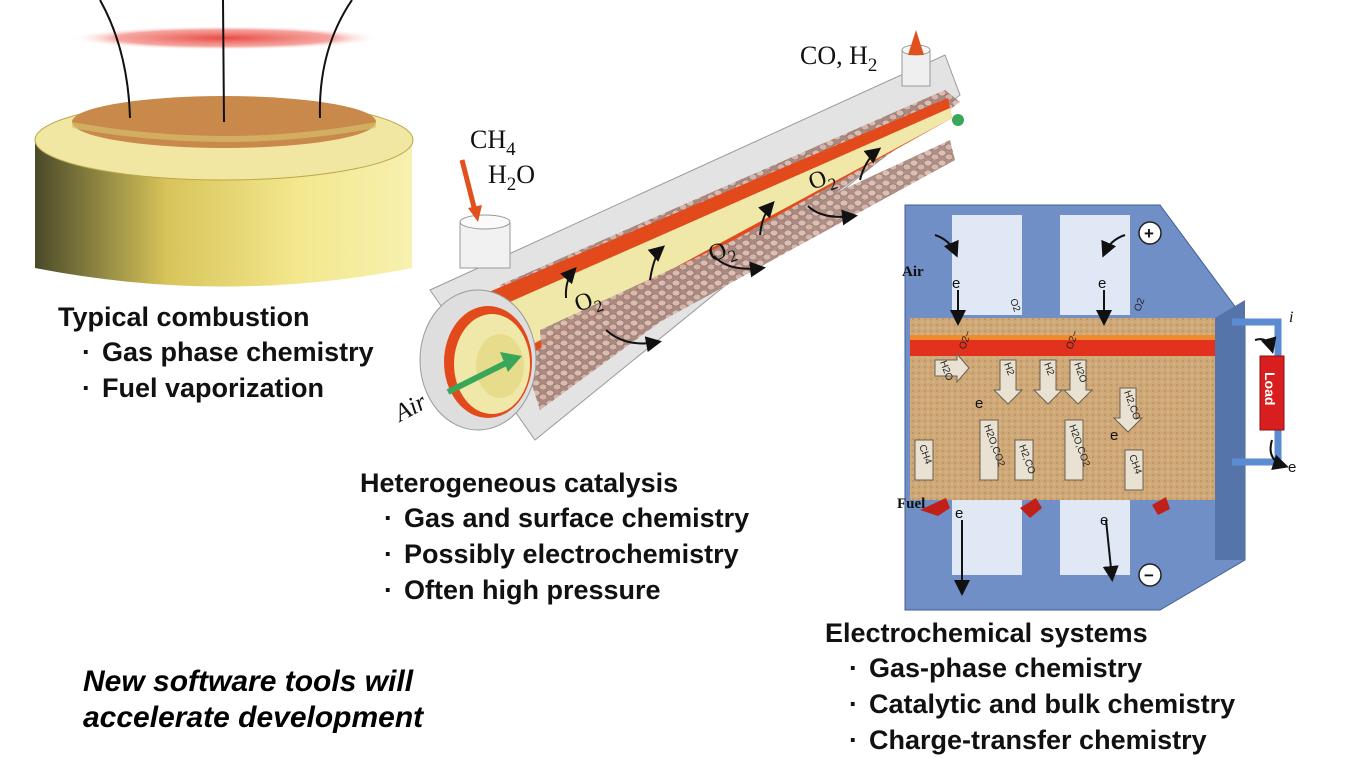 Image resolution: width=1350 pixels, height=758 pixels. What do you see at coordinates (566, 554) in the screenshot?
I see `heterogeneous-bullet: Possibly electrochemistry` at bounding box center [566, 554].